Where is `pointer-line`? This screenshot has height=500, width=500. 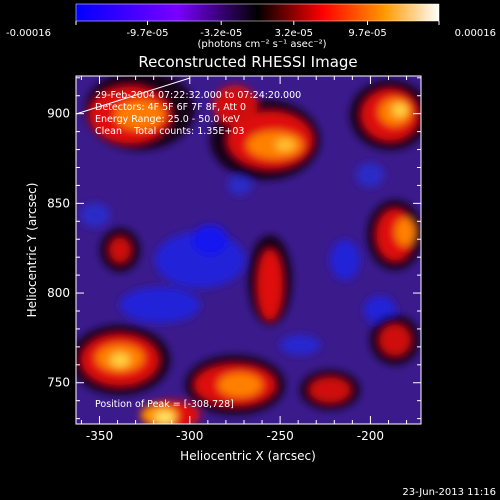
pointer-line is located at coordinates (133, 96).